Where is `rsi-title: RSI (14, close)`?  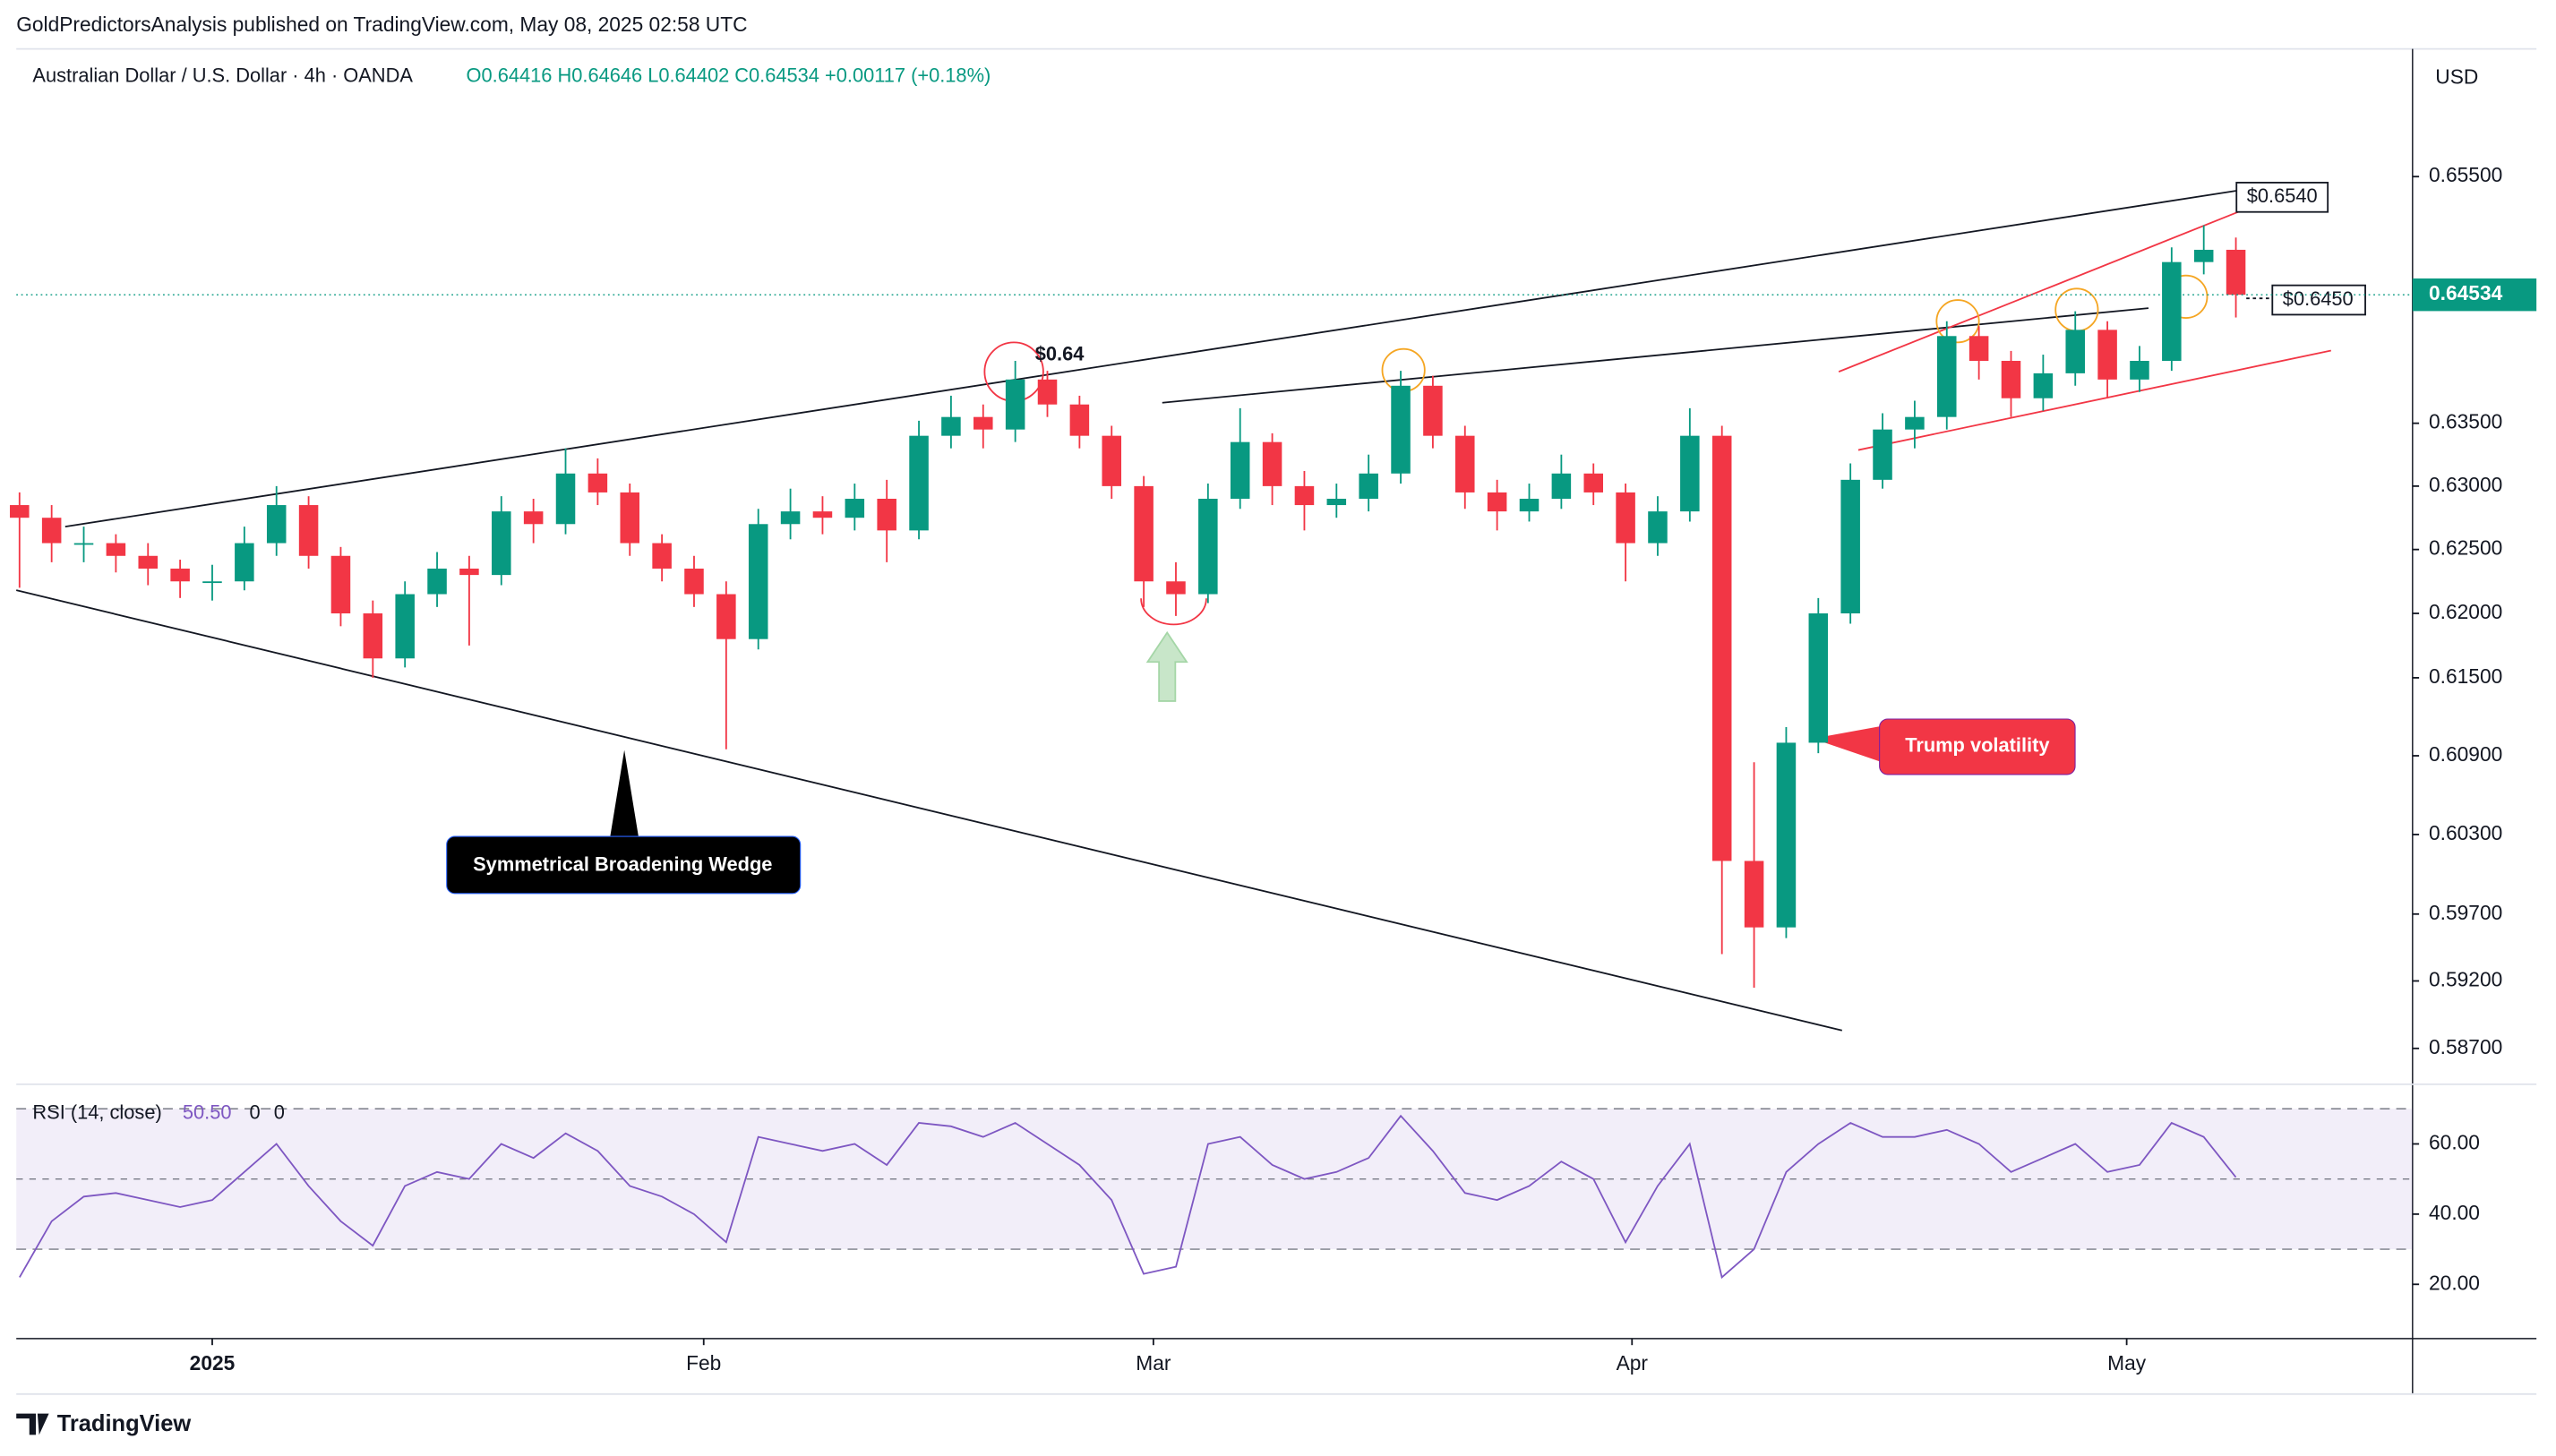 rsi-title: RSI (14, close) is located at coordinates (96, 1112).